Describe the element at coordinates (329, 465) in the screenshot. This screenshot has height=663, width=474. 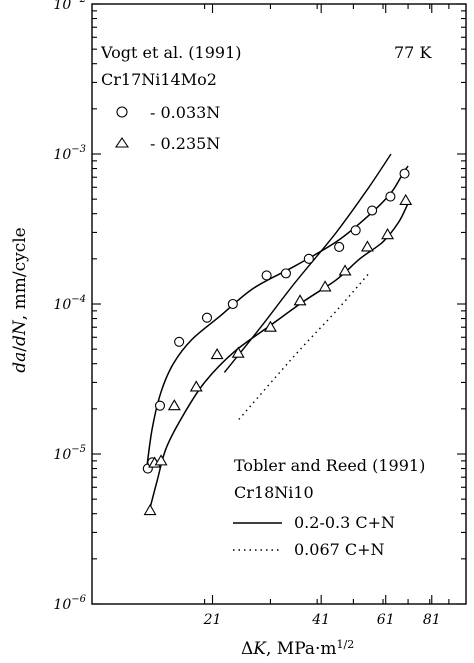
I see `annotation-source-bottom: Tobler and Reed (1991)` at that location.